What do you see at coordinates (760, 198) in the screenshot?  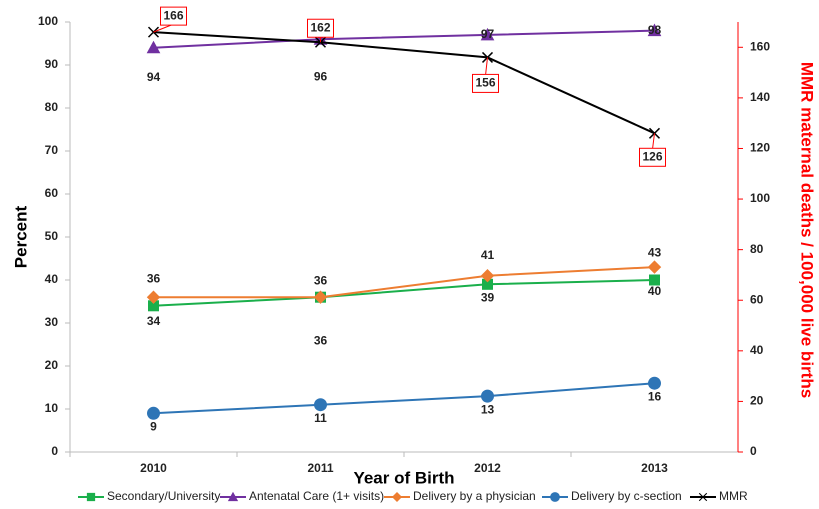 I see `y2-tick-label: 100` at bounding box center [760, 198].